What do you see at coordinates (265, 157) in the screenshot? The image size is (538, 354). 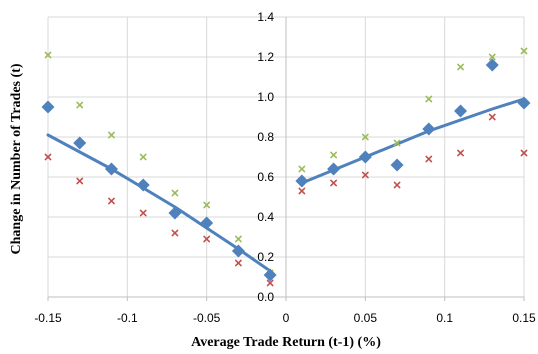 I see `y-tick-labels: 0.0 0.2 0.4 0.6 0.8 1.0 1.2 1.4` at bounding box center [265, 157].